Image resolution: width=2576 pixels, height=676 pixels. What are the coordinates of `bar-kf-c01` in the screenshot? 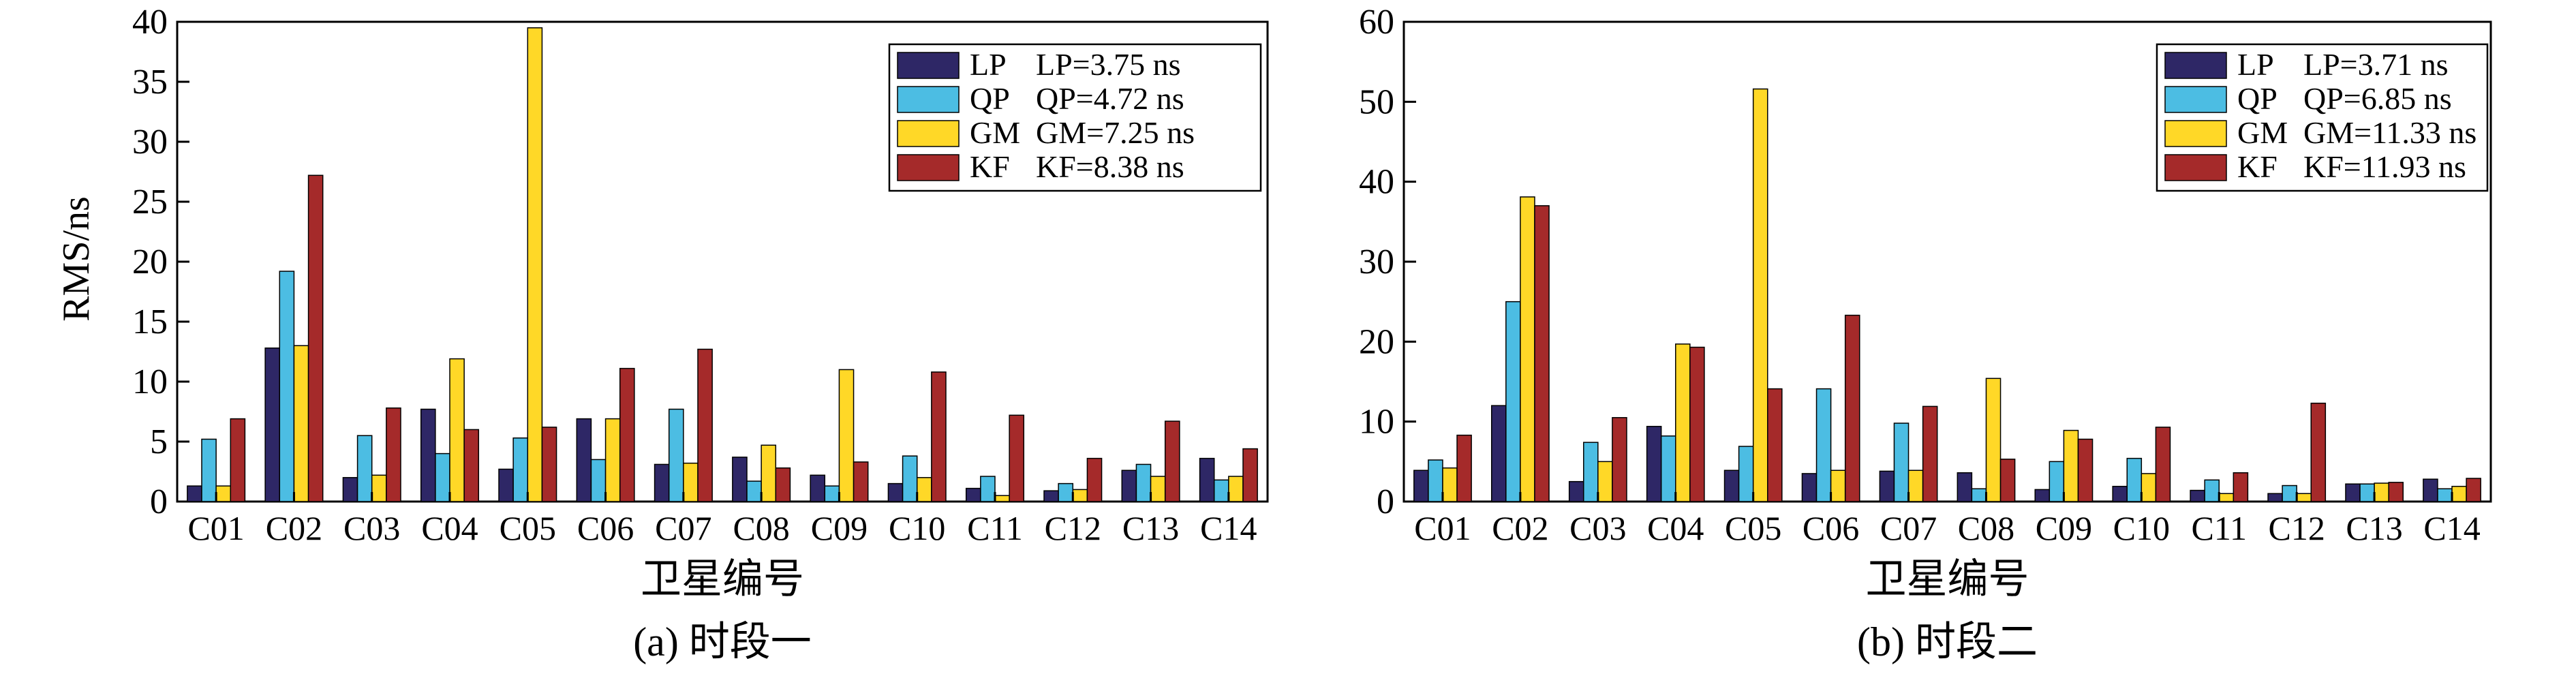 It's located at (1464, 468).